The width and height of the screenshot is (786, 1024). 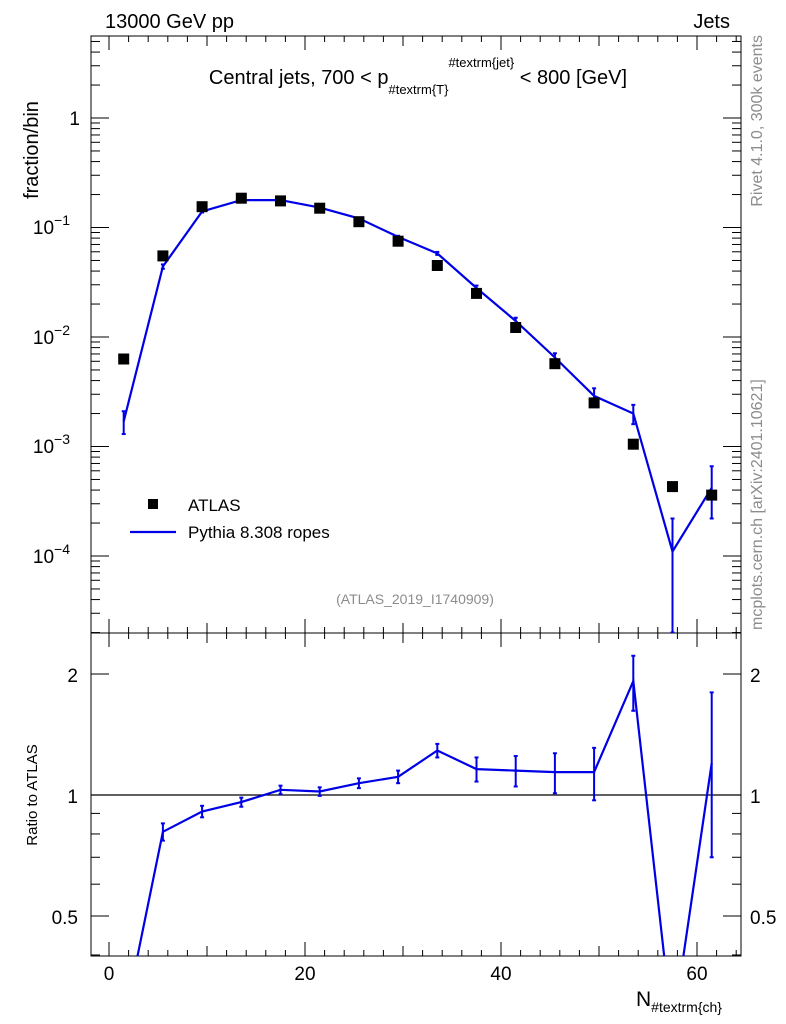 I want to click on y-tick-exp: −3, so click(x=62, y=439).